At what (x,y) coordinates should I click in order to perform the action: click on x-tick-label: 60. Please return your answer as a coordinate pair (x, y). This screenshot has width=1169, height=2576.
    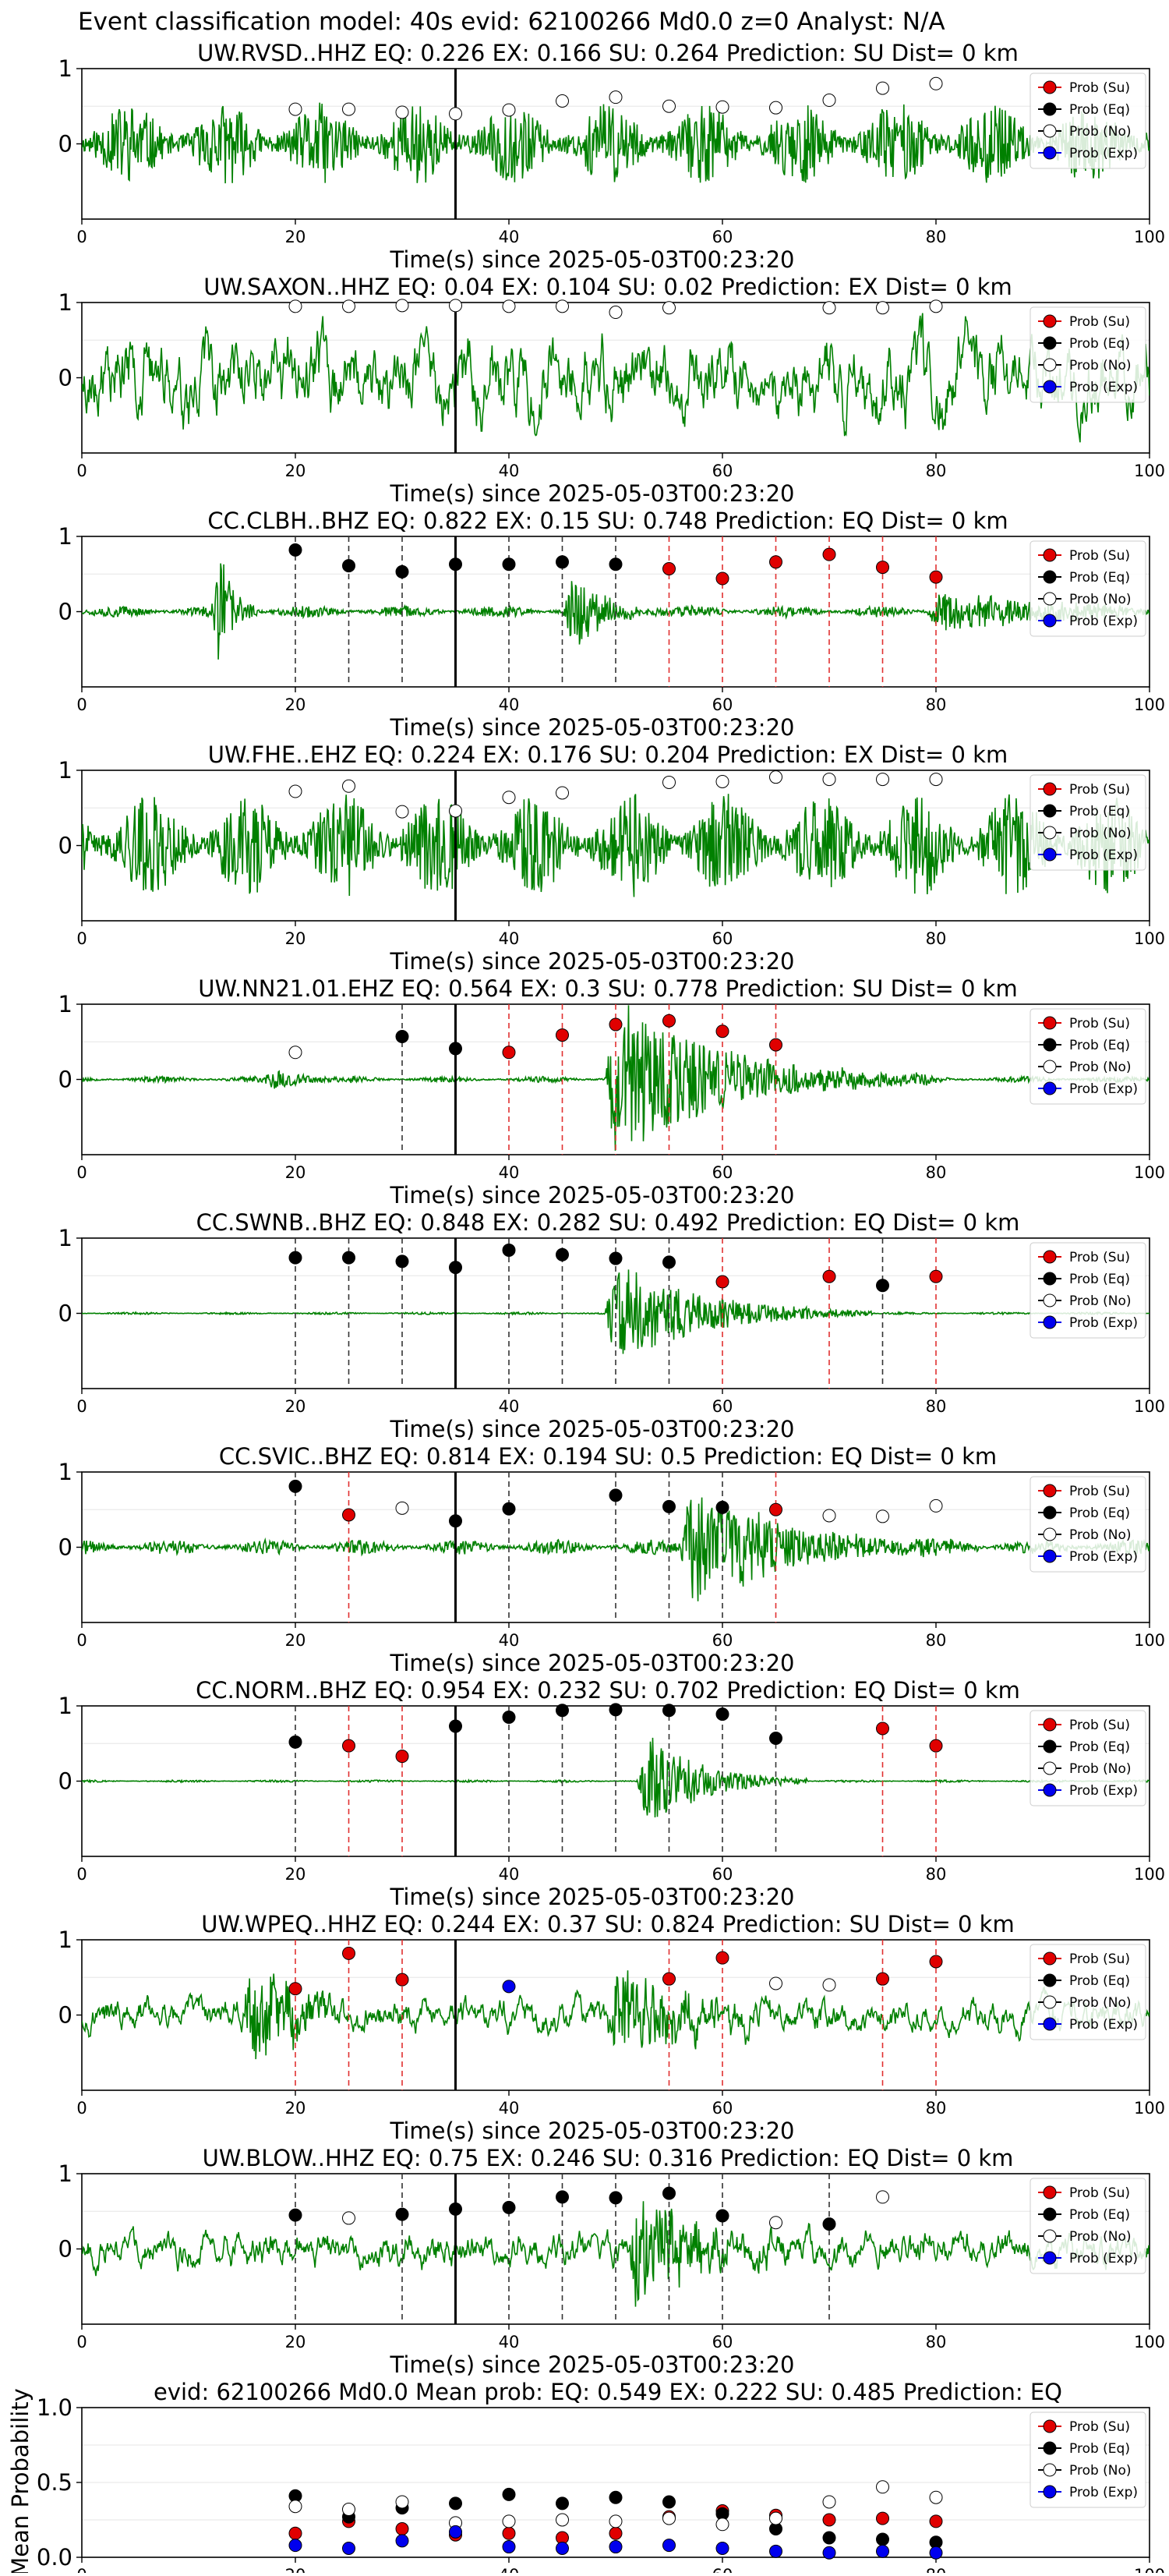
    Looking at the image, I should click on (722, 471).